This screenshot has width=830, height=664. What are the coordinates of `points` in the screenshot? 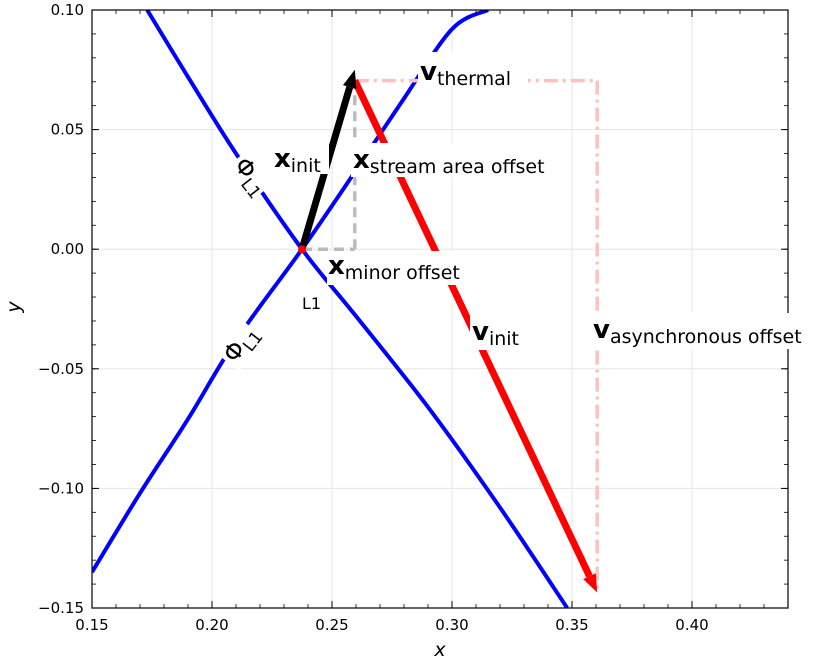 It's located at (302, 249).